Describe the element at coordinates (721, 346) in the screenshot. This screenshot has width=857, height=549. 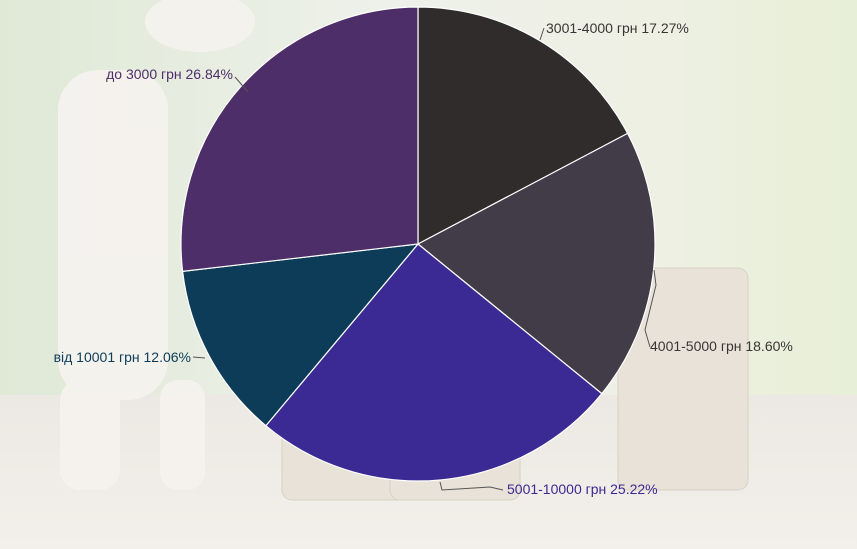
I see `slice-label-1: 4001-5000 грн 18.60%` at that location.